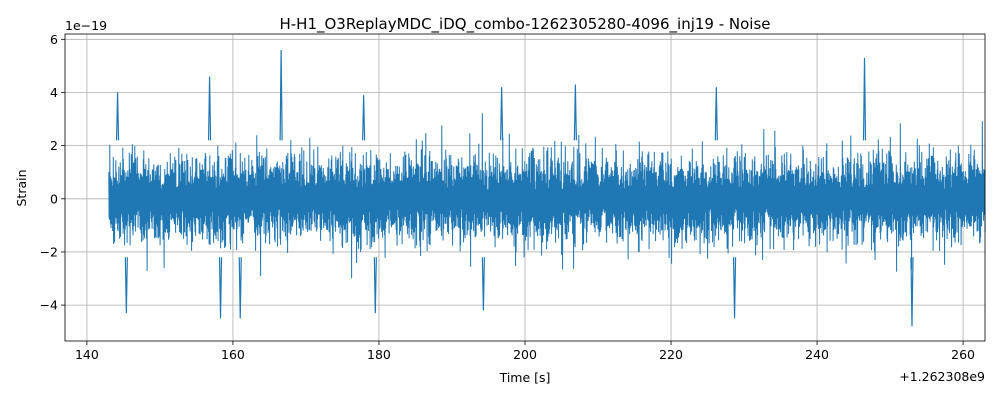 The width and height of the screenshot is (1000, 400). What do you see at coordinates (54, 39) in the screenshot?
I see `y-tick-label: 6` at bounding box center [54, 39].